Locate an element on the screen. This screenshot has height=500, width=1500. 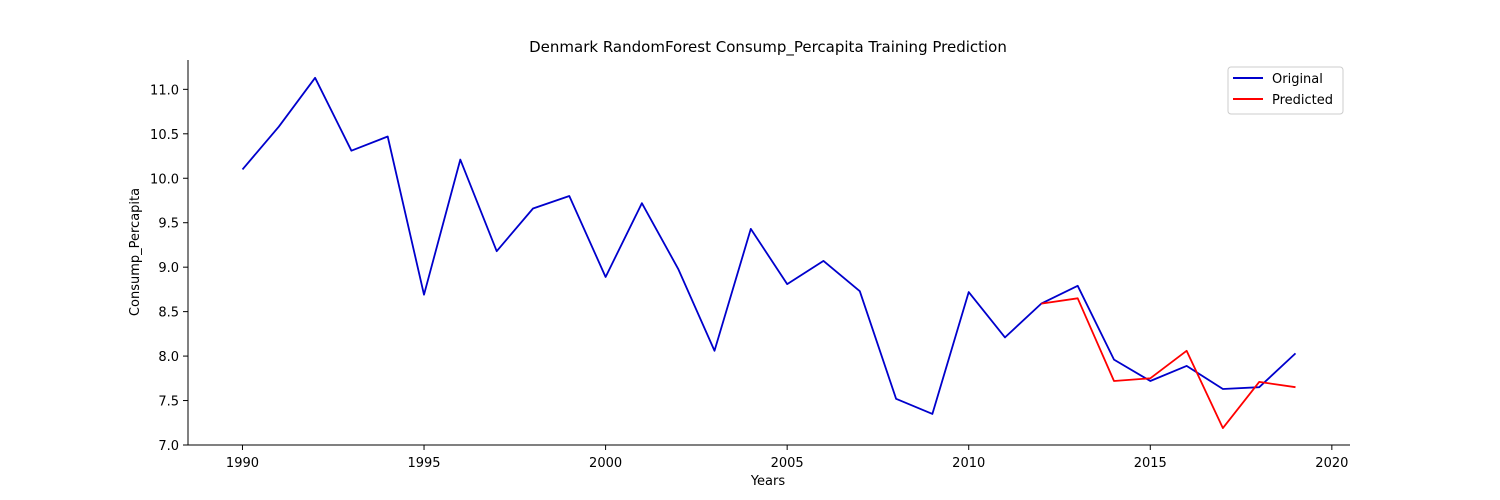
y-tick-label: 10.0 is located at coordinates (164, 179).